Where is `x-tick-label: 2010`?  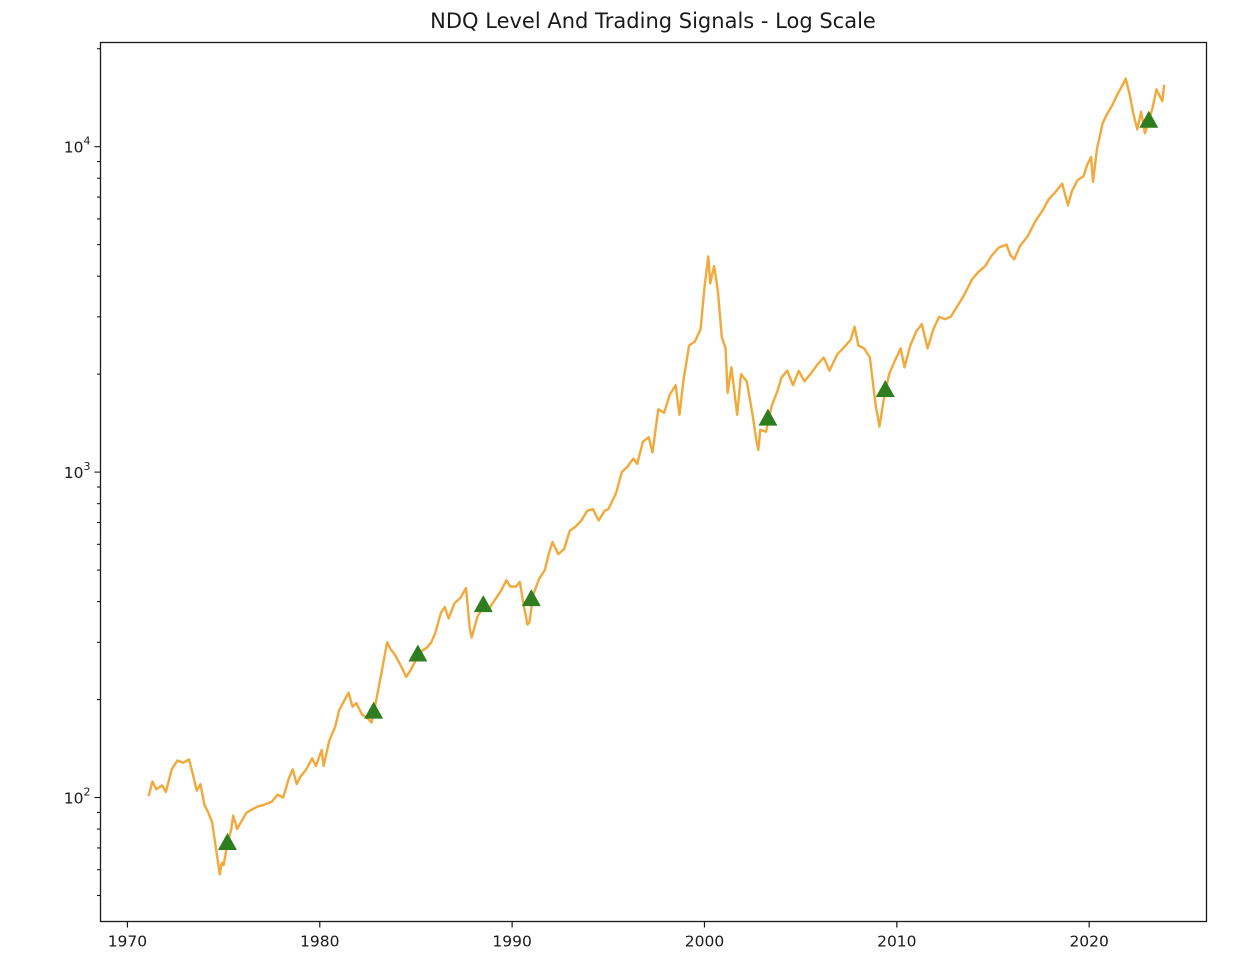 x-tick-label: 2010 is located at coordinates (896, 942).